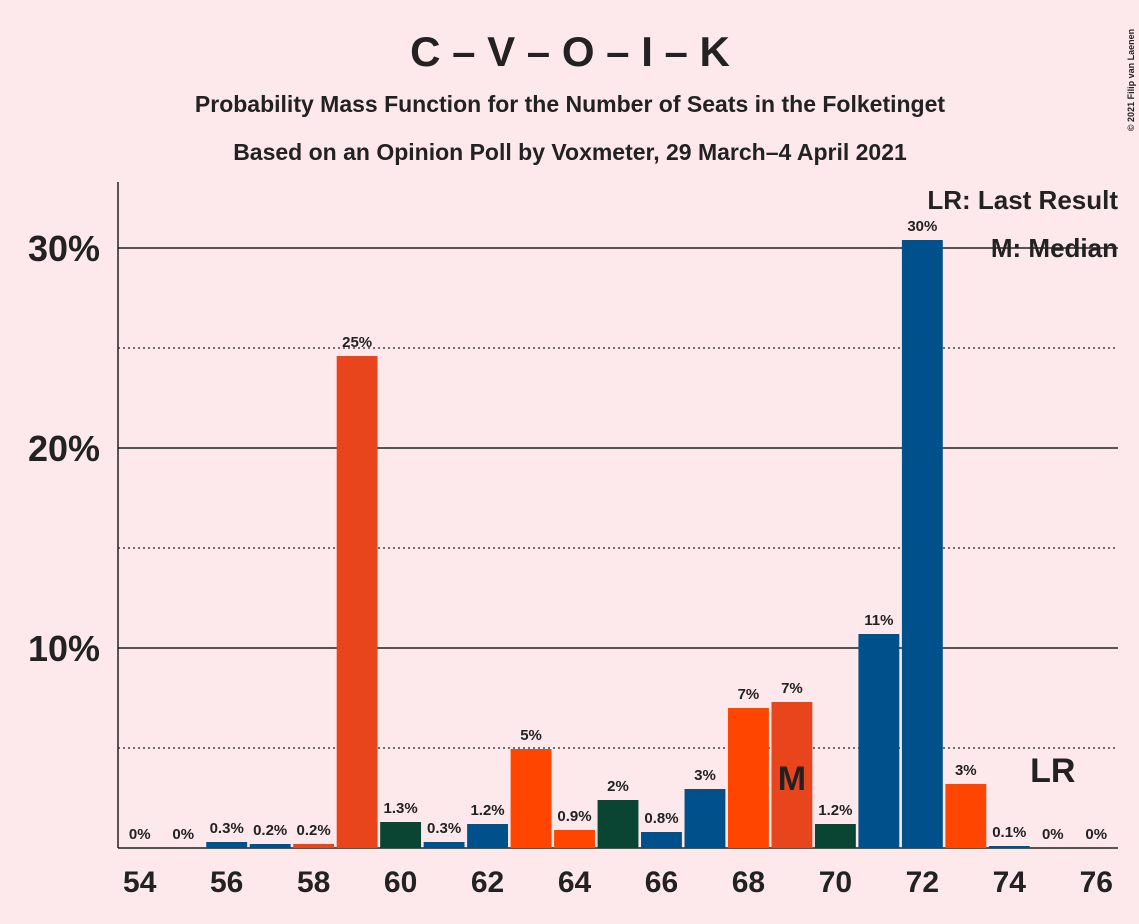 The width and height of the screenshot is (1139, 924). I want to click on value-label: 11%, so click(878, 620).